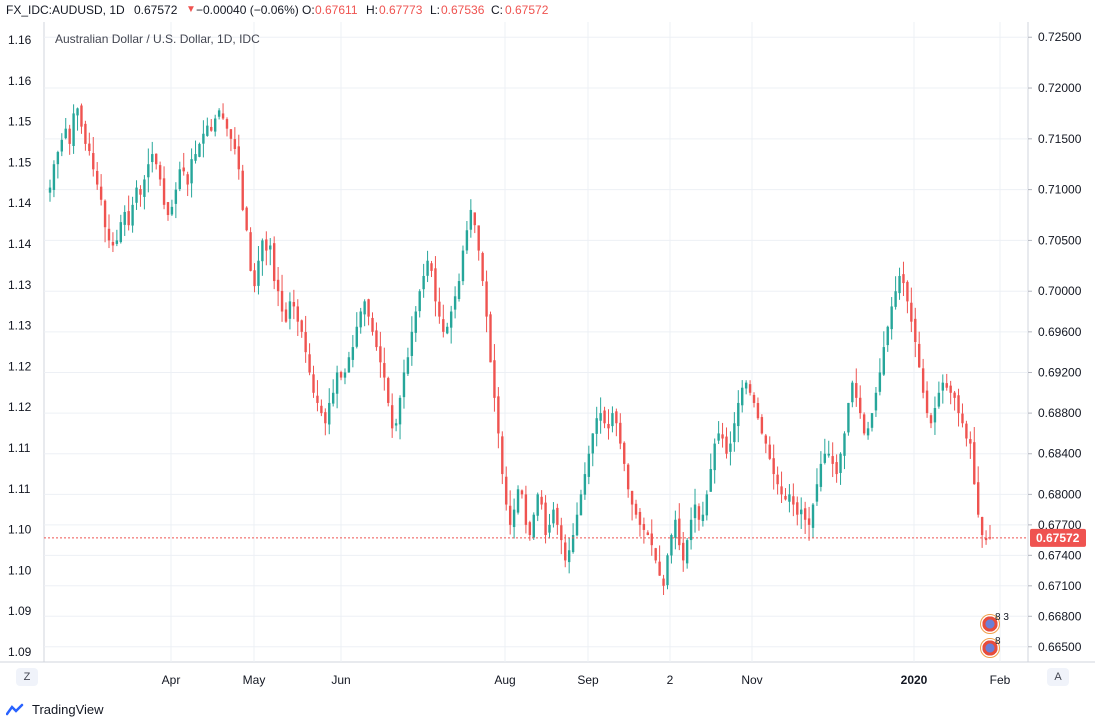 Image resolution: width=1095 pixels, height=724 pixels. What do you see at coordinates (1060, 454) in the screenshot?
I see `right-tick-label: 0.68400` at bounding box center [1060, 454].